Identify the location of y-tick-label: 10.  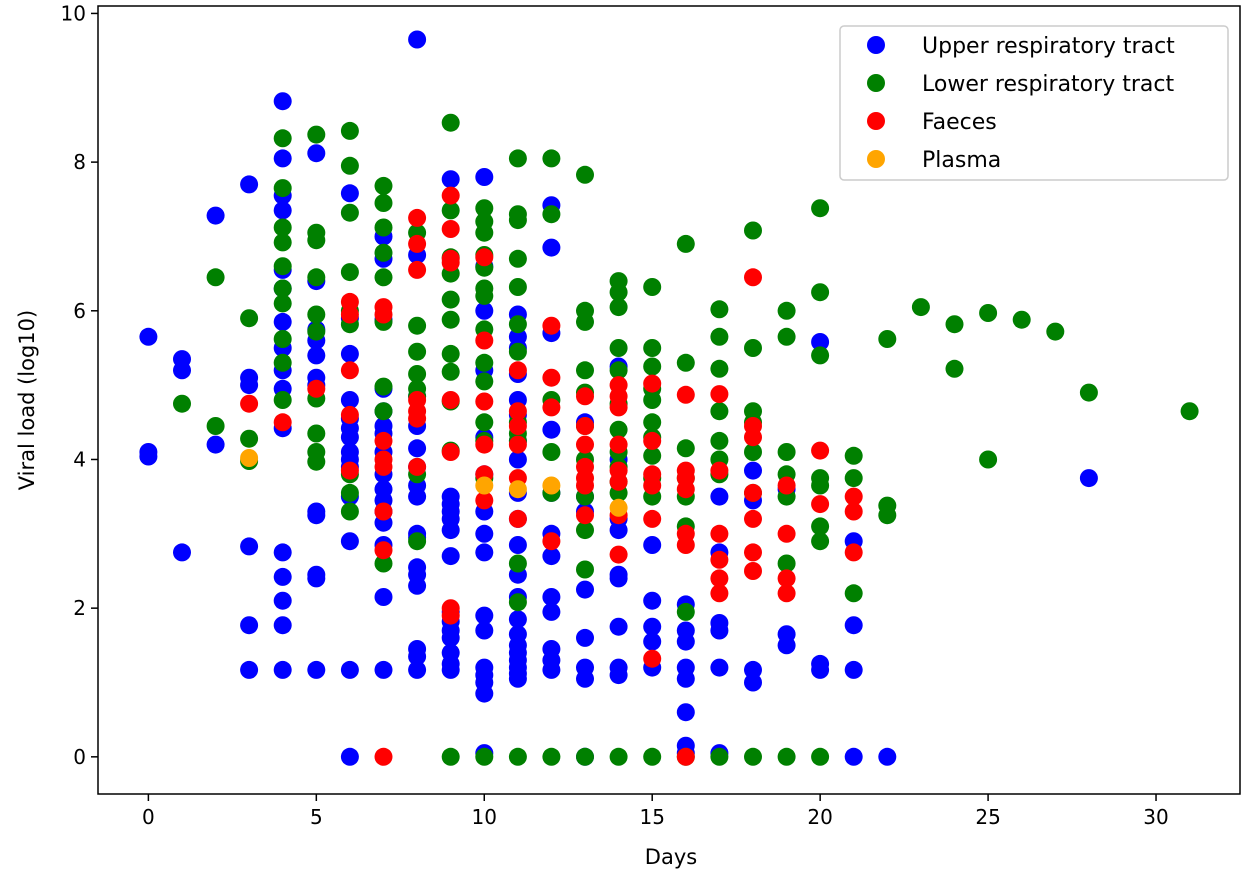
(73, 13).